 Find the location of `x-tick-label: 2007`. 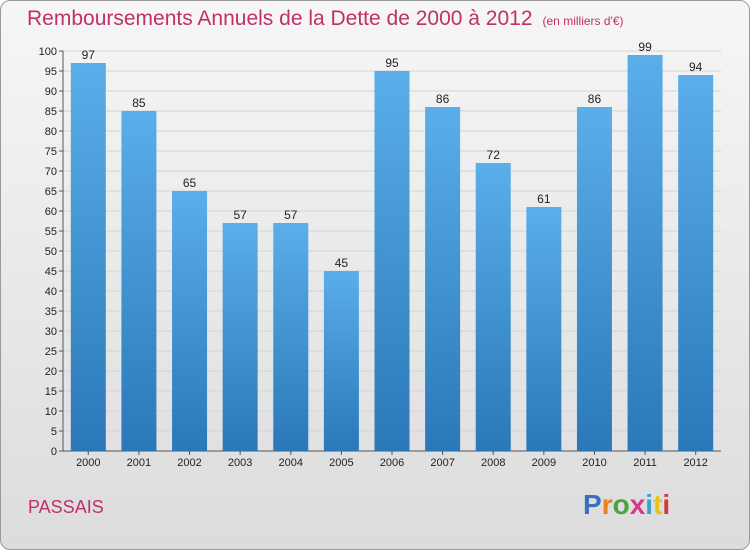

x-tick-label: 2007 is located at coordinates (442, 463).